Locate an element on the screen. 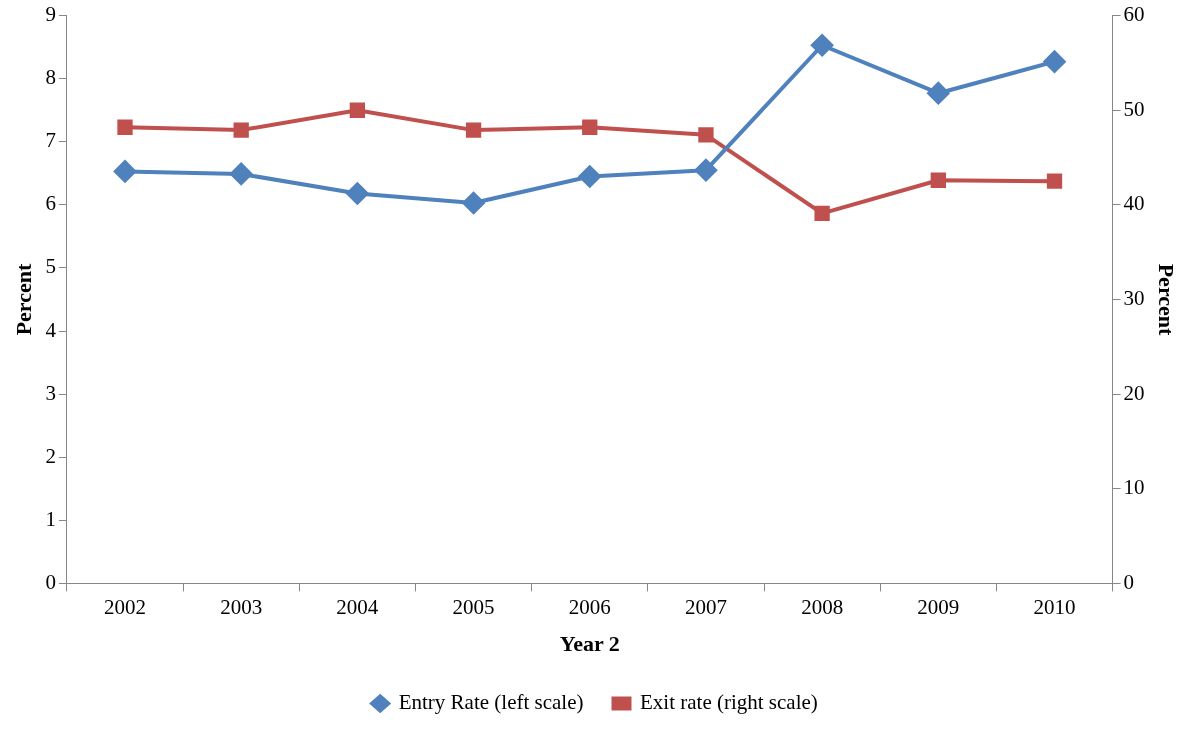  x-tick-label: 2003 is located at coordinates (241, 606).